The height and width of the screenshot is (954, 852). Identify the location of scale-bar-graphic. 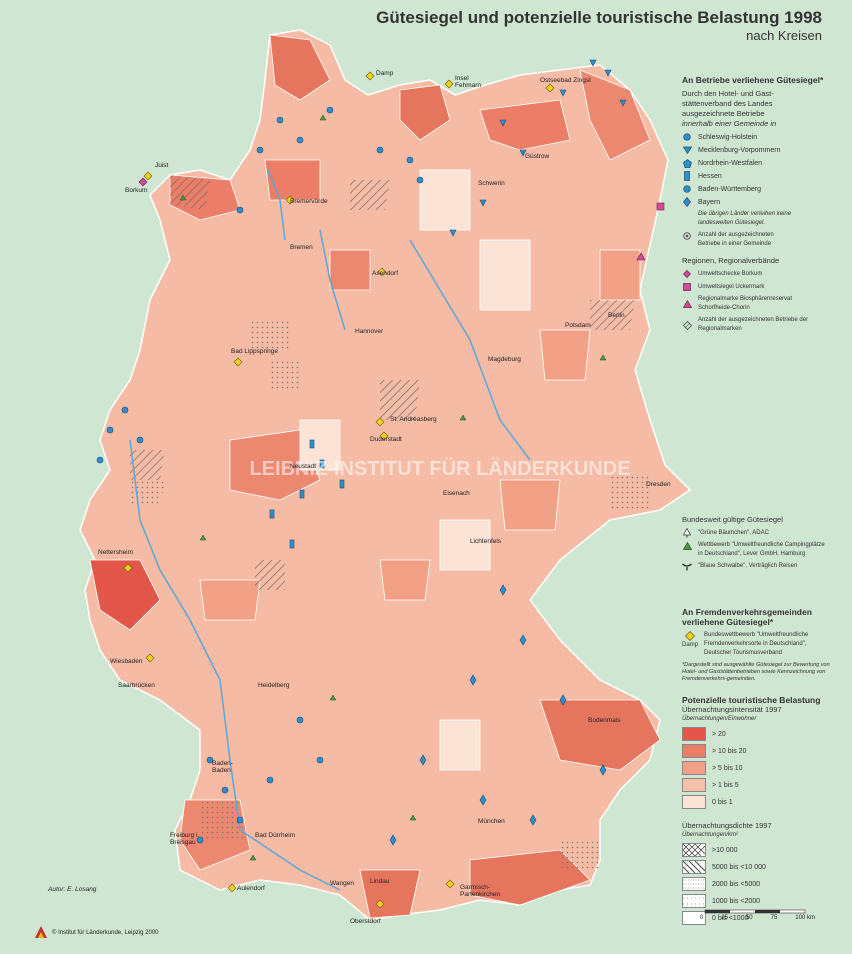
(755, 911).